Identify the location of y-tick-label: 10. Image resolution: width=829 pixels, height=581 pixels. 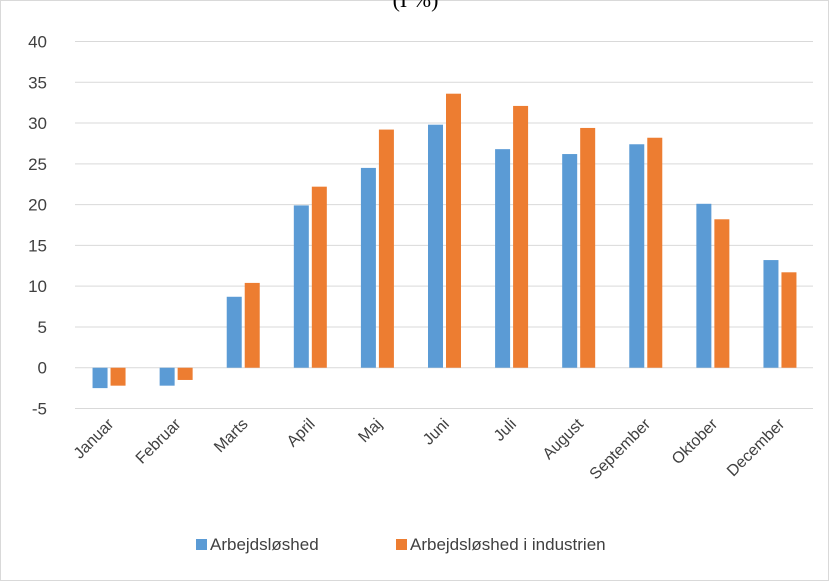
(37, 286).